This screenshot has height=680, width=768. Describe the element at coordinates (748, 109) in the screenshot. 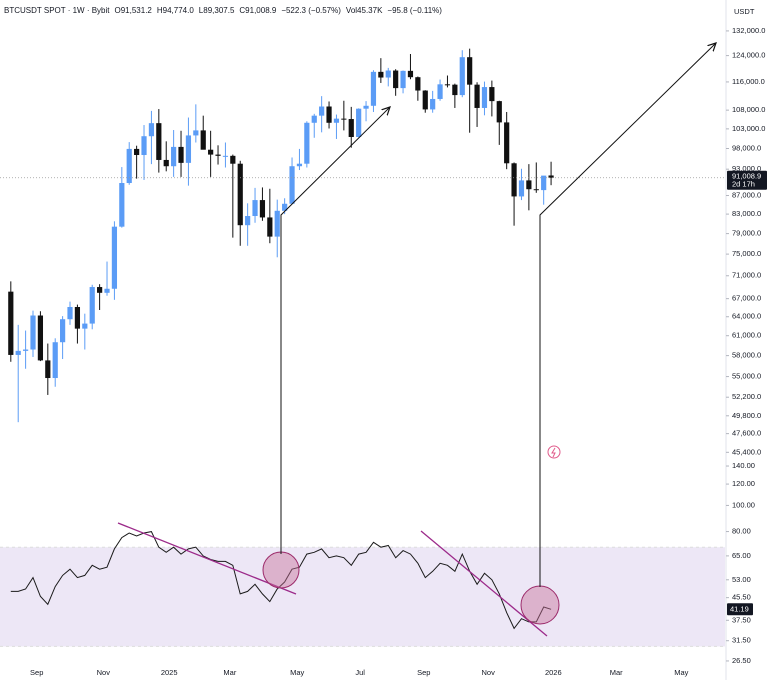

I see `y-tick-label: 108,000.0` at that location.